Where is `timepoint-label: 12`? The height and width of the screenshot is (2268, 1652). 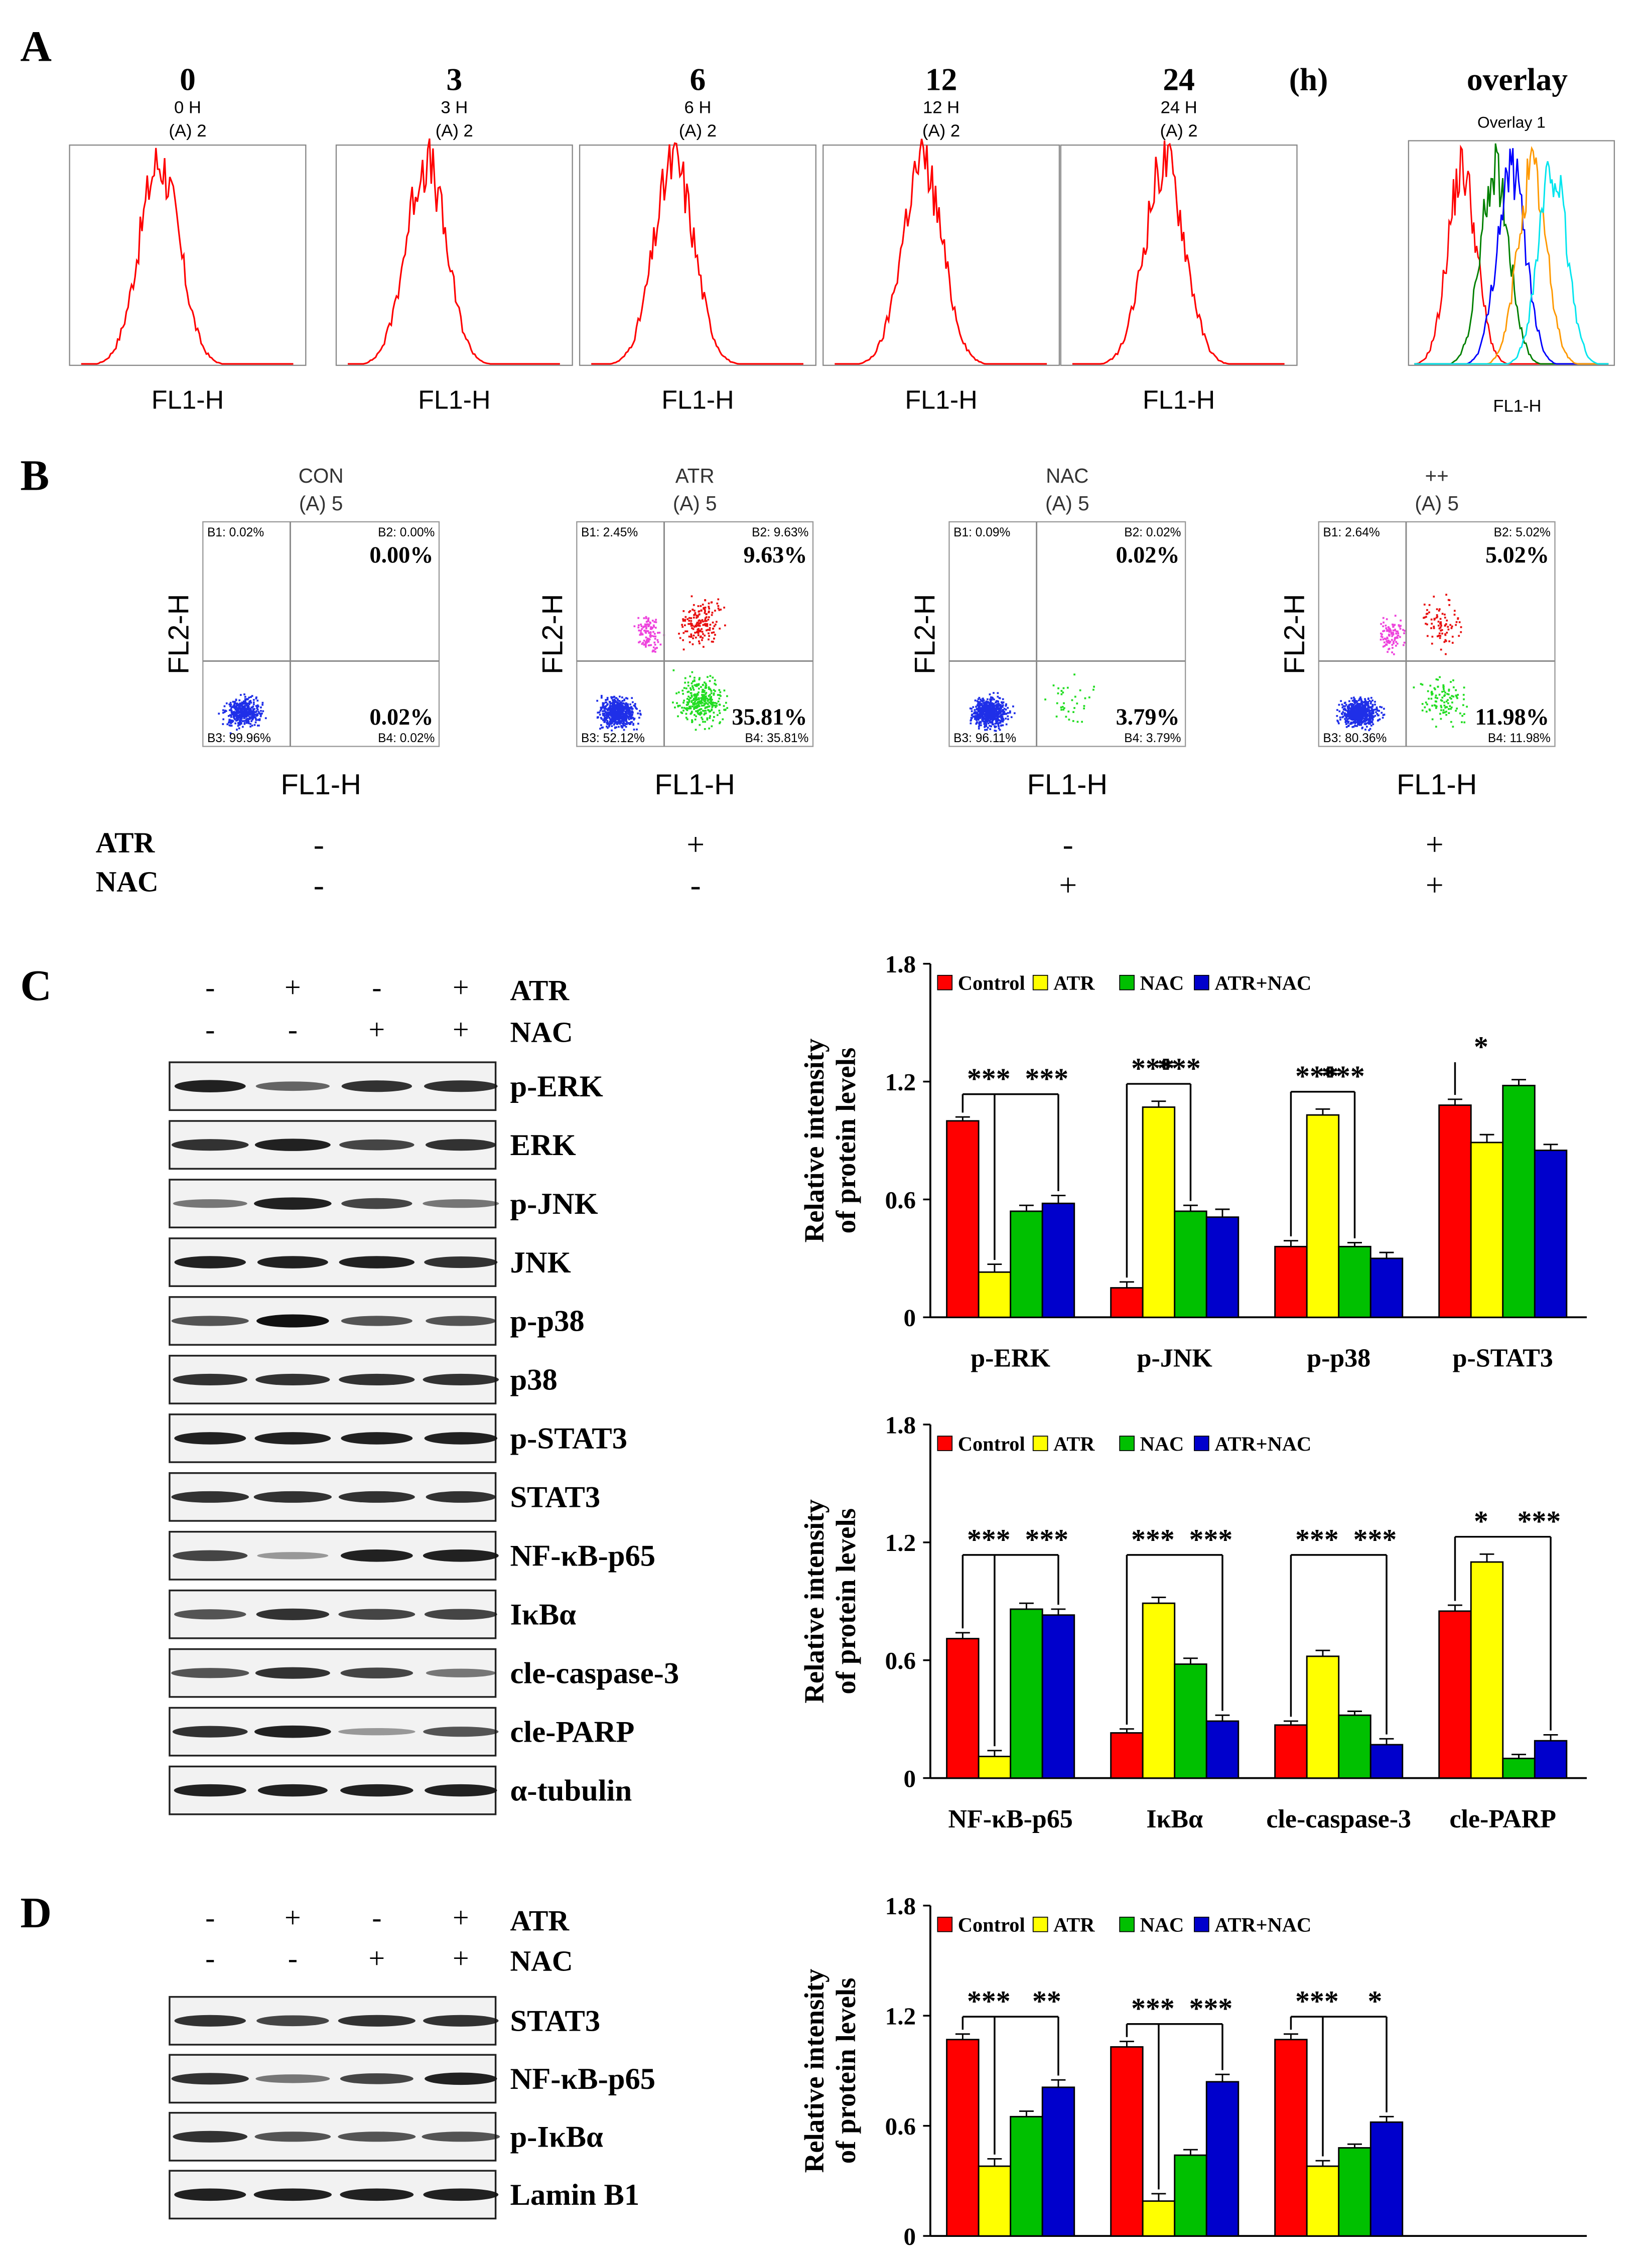 timepoint-label: 12 is located at coordinates (941, 79).